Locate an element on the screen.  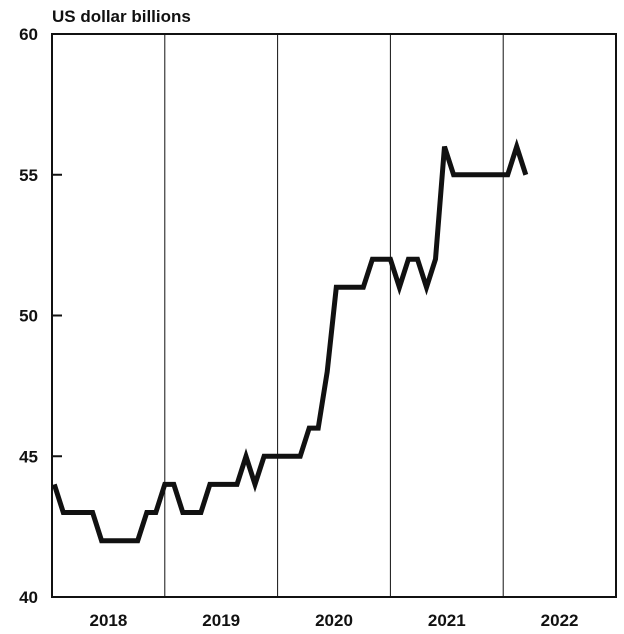
y-tick-label: 45 is located at coordinates (28, 456).